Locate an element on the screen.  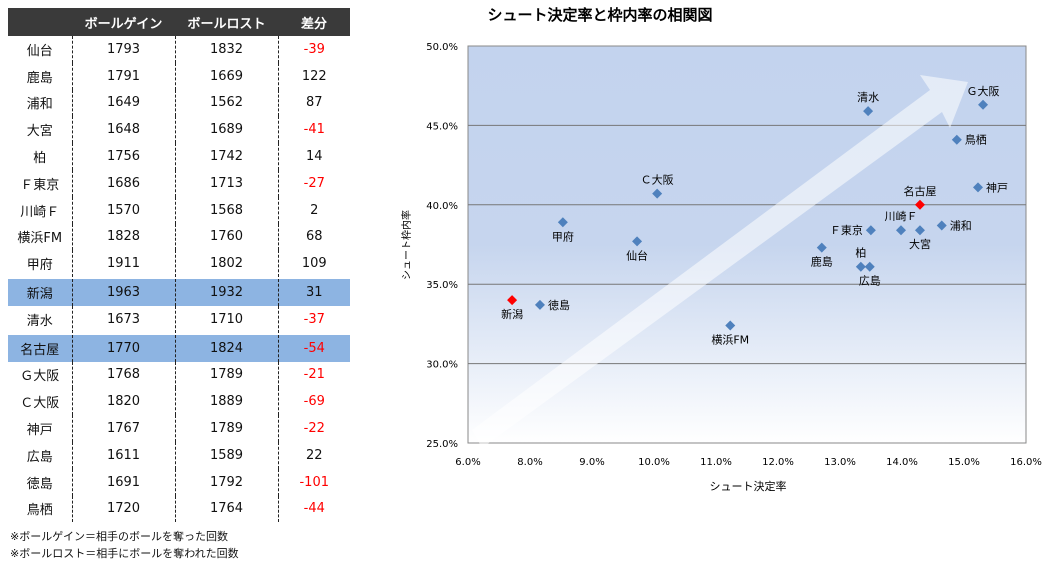
y-tick-label: 25.0% is located at coordinates (442, 444).